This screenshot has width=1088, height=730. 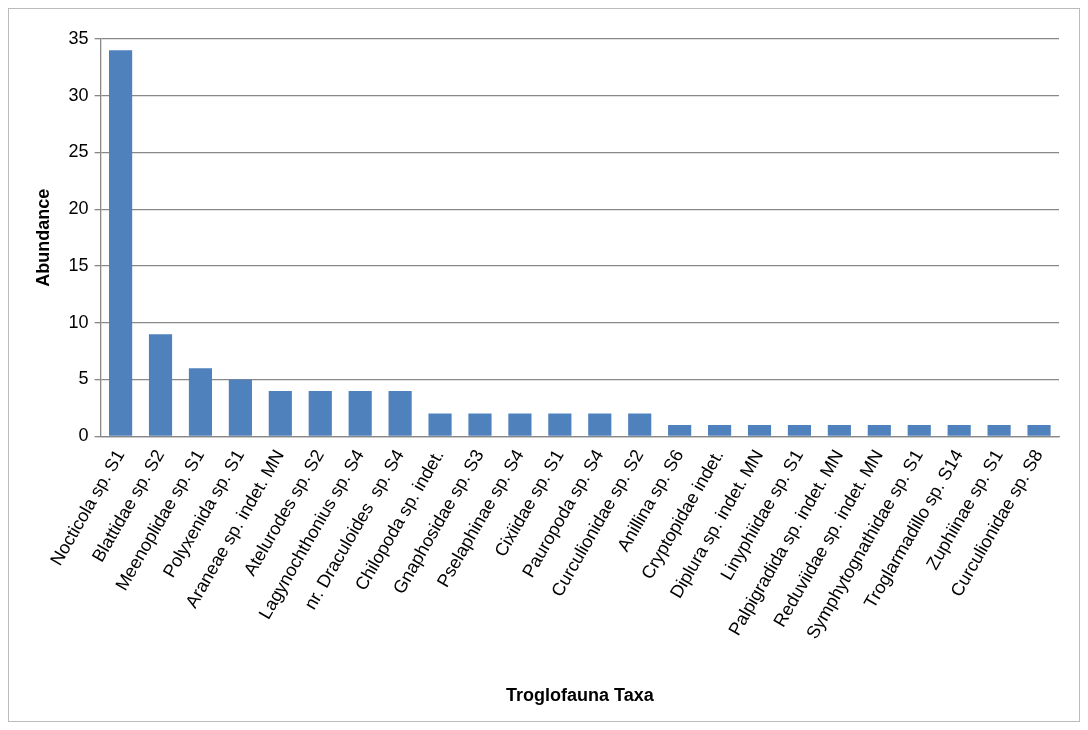 What do you see at coordinates (83, 378) in the screenshot?
I see `y-tick-label: 5` at bounding box center [83, 378].